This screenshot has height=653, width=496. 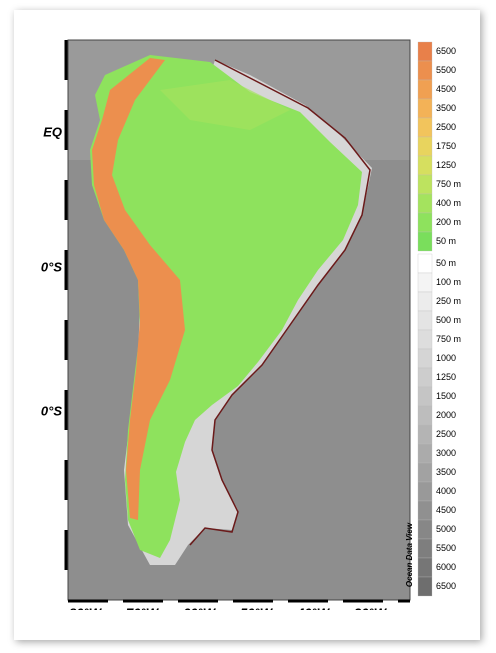 What do you see at coordinates (446, 567) in the screenshot?
I see `colorbar-label: 6000` at bounding box center [446, 567].